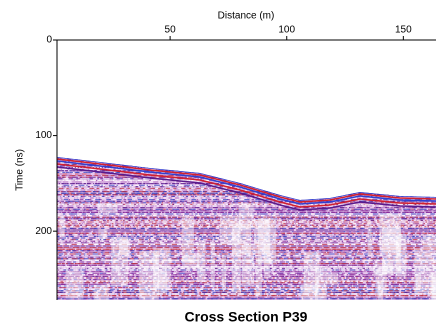 The height and width of the screenshot is (329, 436). I want to click on y-axis-label: Time (ns), so click(20, 170).